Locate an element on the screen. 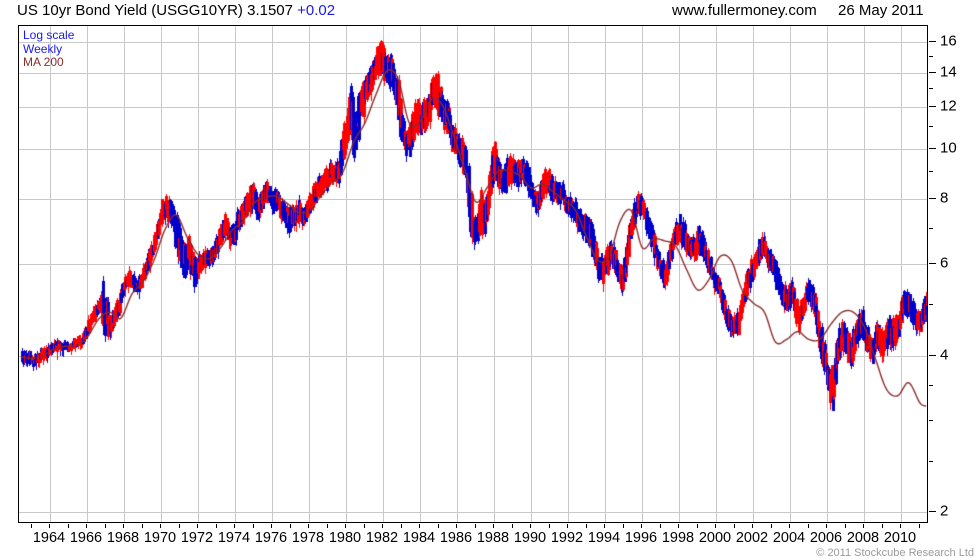 Image resolution: width=980 pixels, height=560 pixels. x-tick-label-1986: 1986 is located at coordinates (456, 538).